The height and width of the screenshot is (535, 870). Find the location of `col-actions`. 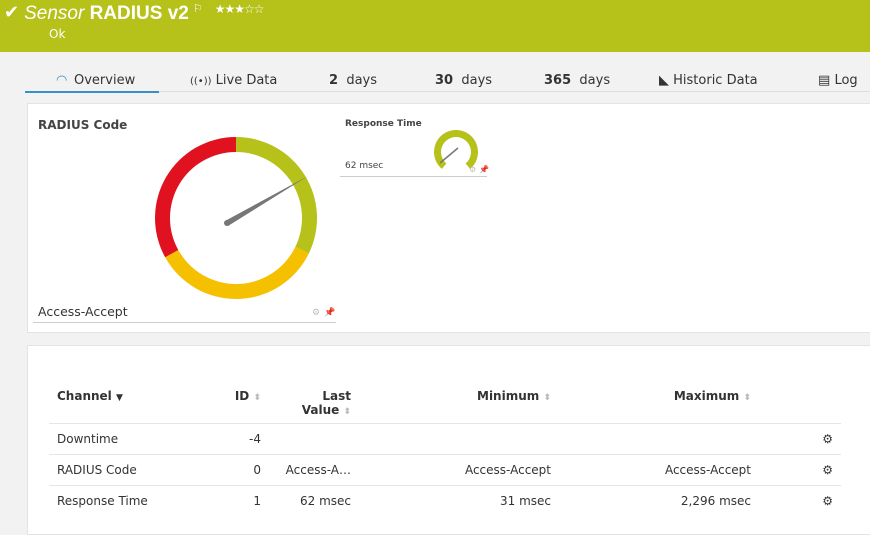

col-actions is located at coordinates (800, 404).